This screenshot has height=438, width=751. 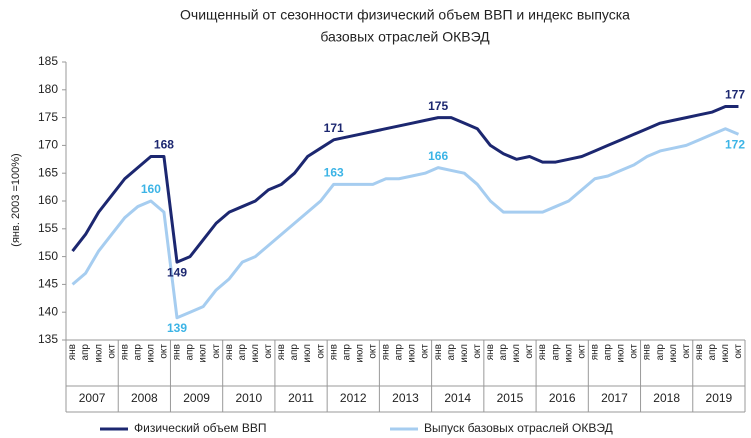 I want to click on year-label: 2015, so click(x=510, y=398).